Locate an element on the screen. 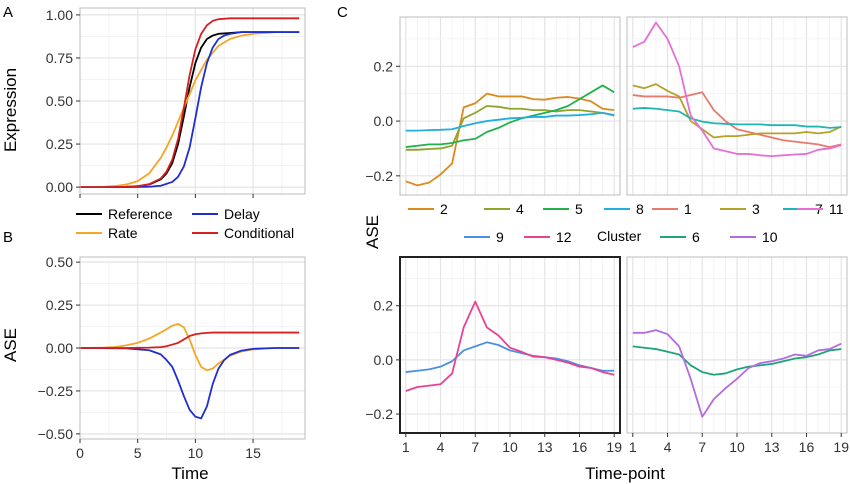  legend-a-label-rate: Rate is located at coordinates (123, 233).